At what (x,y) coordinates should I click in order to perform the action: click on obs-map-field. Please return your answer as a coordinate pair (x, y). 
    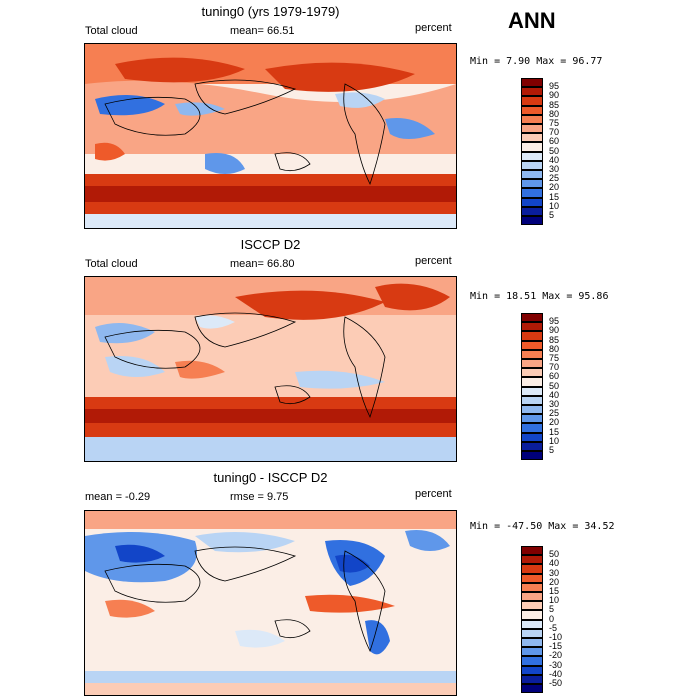
    Looking at the image, I should click on (270, 369).